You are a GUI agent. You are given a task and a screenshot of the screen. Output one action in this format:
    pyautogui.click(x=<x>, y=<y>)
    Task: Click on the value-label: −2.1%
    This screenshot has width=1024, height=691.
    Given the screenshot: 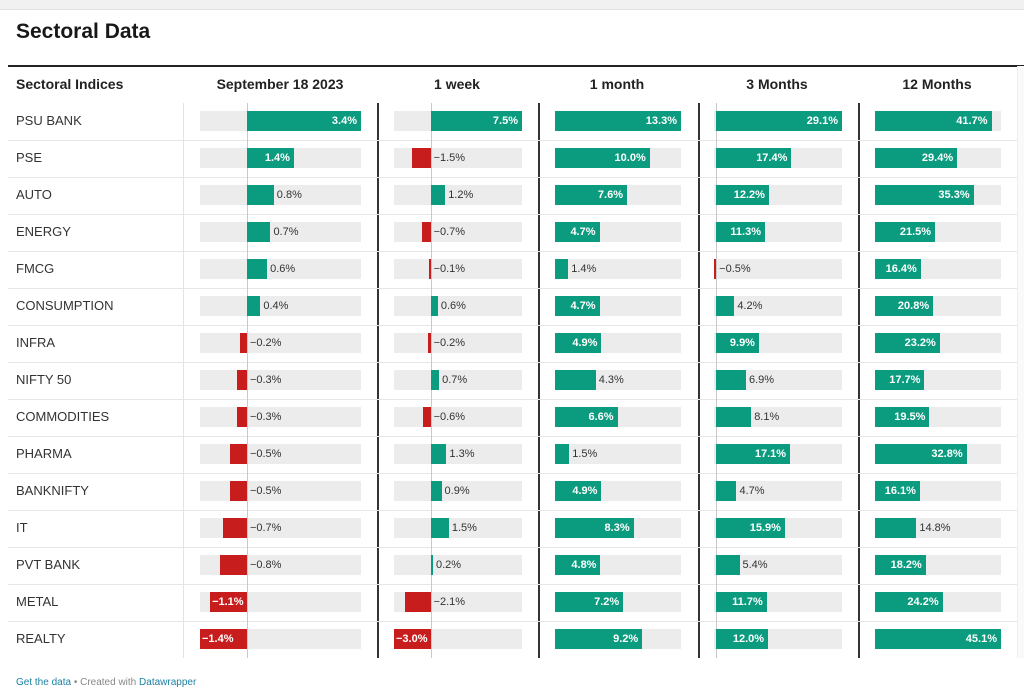 What is the action you would take?
    pyautogui.click(x=449, y=602)
    